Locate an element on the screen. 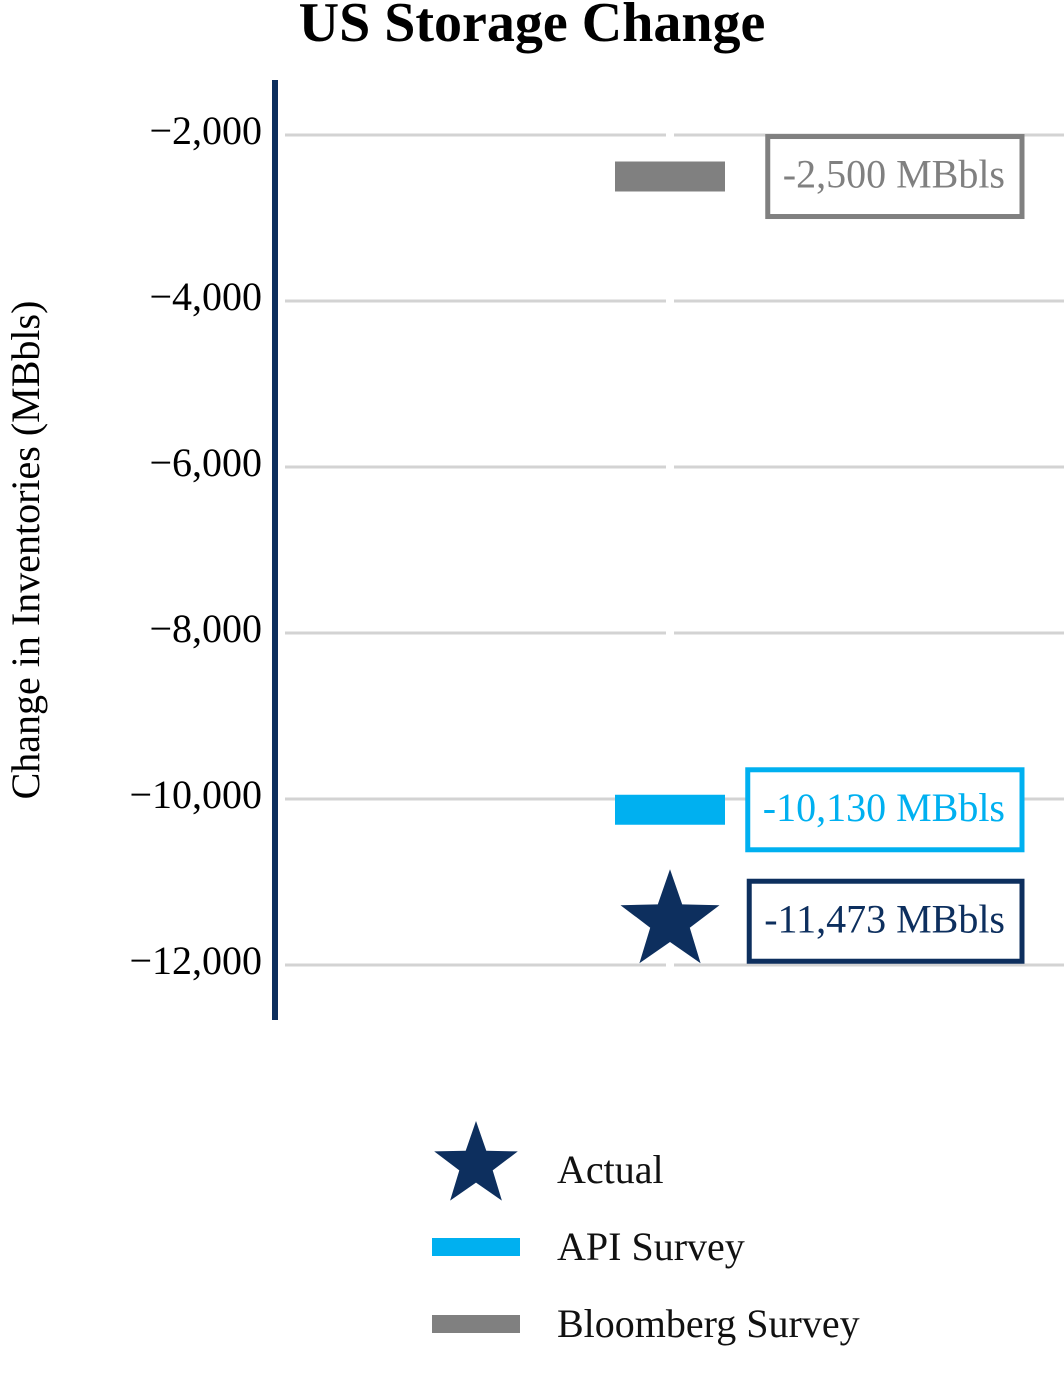  y-tick-label: −2,000 is located at coordinates (205, 130).